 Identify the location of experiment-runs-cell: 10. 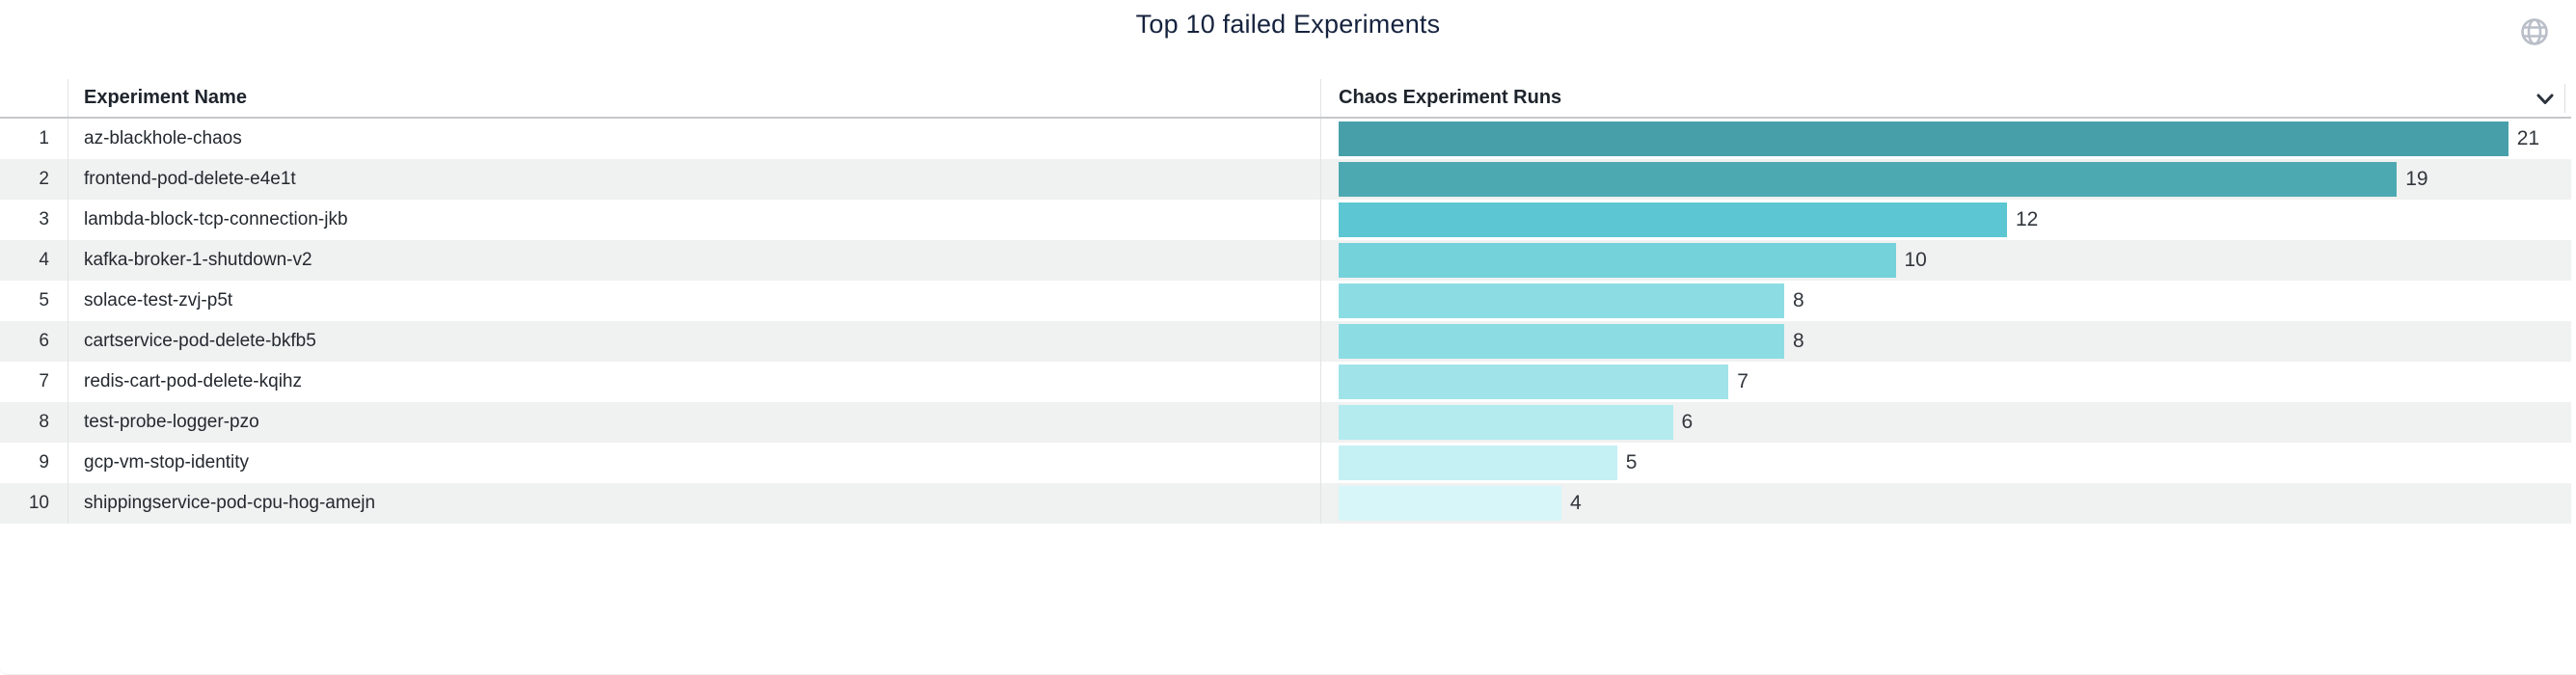
(1946, 260).